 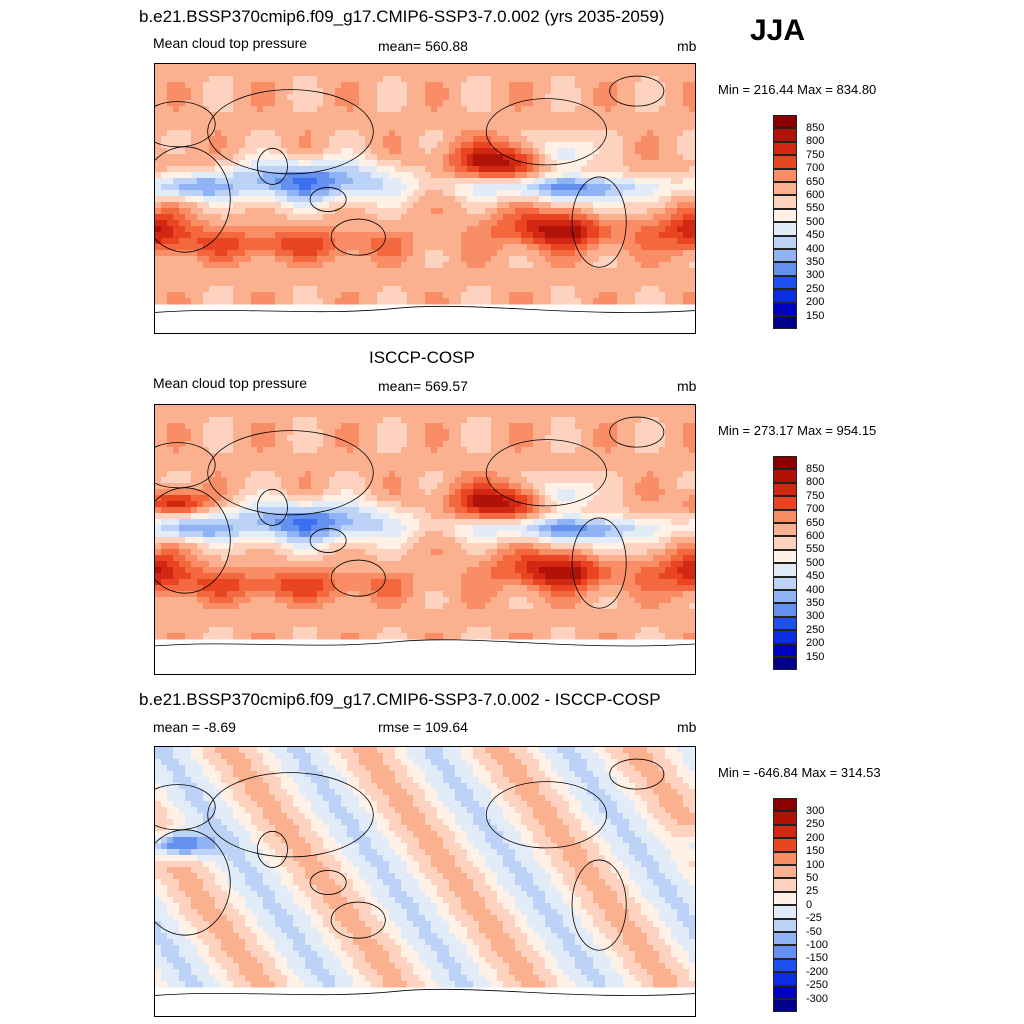 What do you see at coordinates (687, 727) in the screenshot?
I see `panel-3-units: mb` at bounding box center [687, 727].